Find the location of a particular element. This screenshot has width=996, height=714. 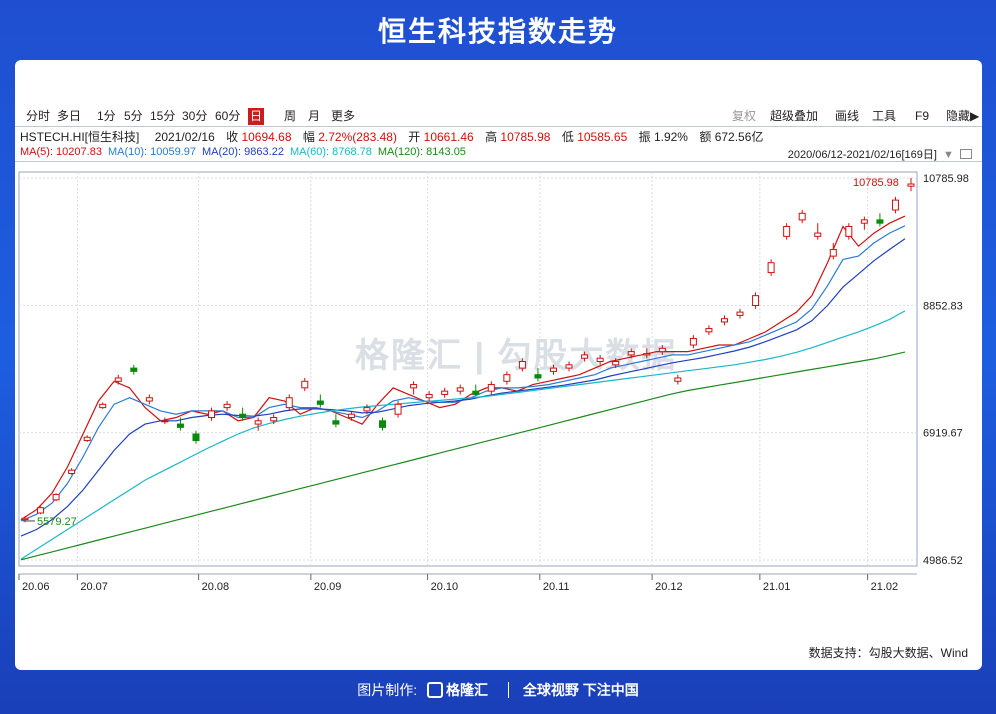

y-tick-label: 6919.67 is located at coordinates (943, 434).